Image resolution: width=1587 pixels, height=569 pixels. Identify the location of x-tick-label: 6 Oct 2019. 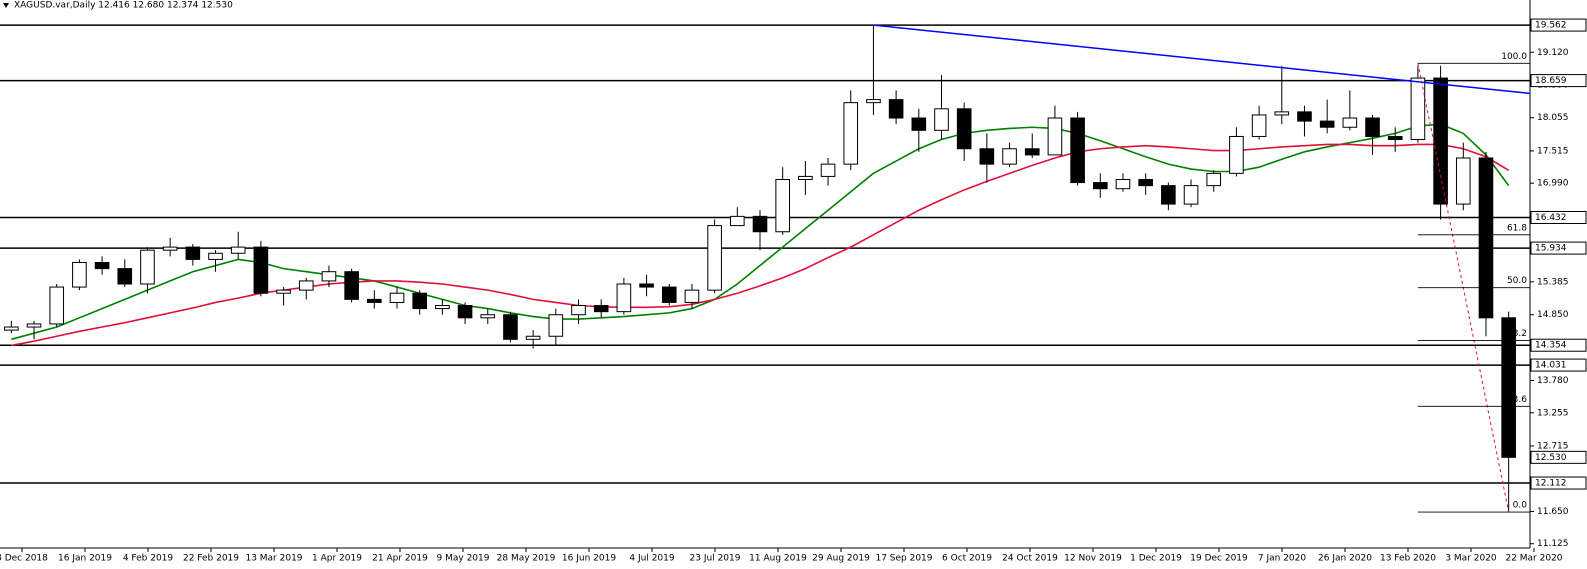
(967, 559).